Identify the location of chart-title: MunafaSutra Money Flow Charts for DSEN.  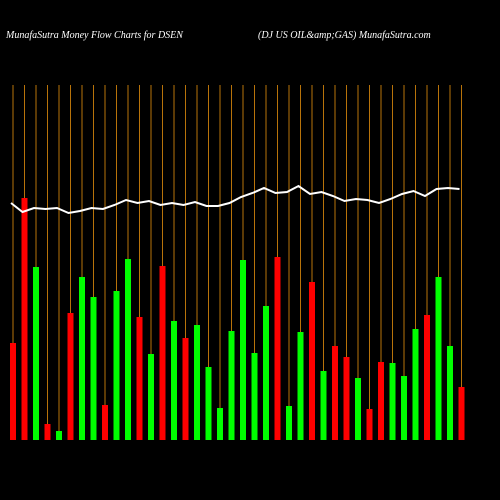
(94, 35).